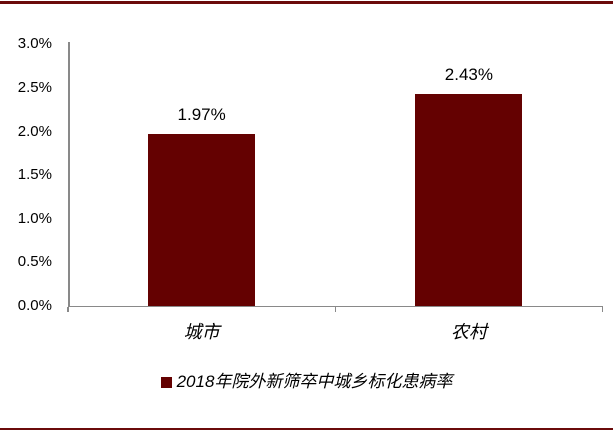 Image resolution: width=613 pixels, height=436 pixels. Describe the element at coordinates (34, 218) in the screenshot. I see `y-axis-tick-label: 1.0%` at that location.